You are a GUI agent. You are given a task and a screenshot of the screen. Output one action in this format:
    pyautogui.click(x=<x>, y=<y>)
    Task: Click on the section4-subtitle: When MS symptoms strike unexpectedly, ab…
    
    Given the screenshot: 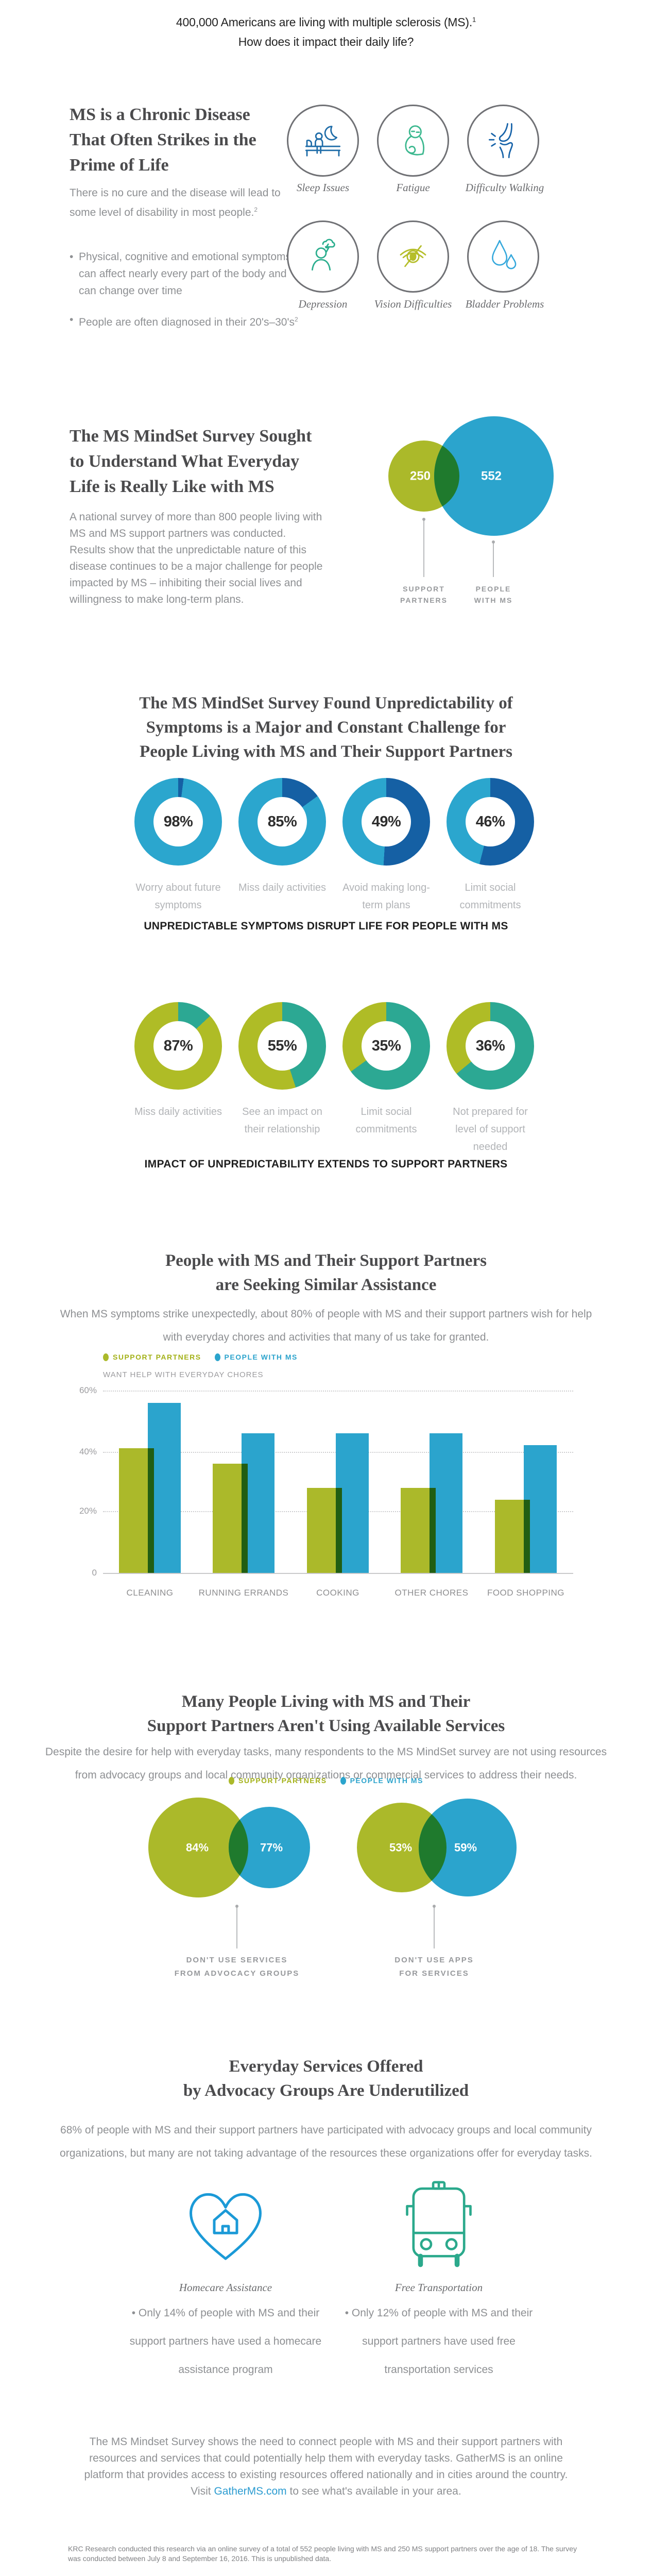 What is the action you would take?
    pyautogui.click(x=326, y=1325)
    